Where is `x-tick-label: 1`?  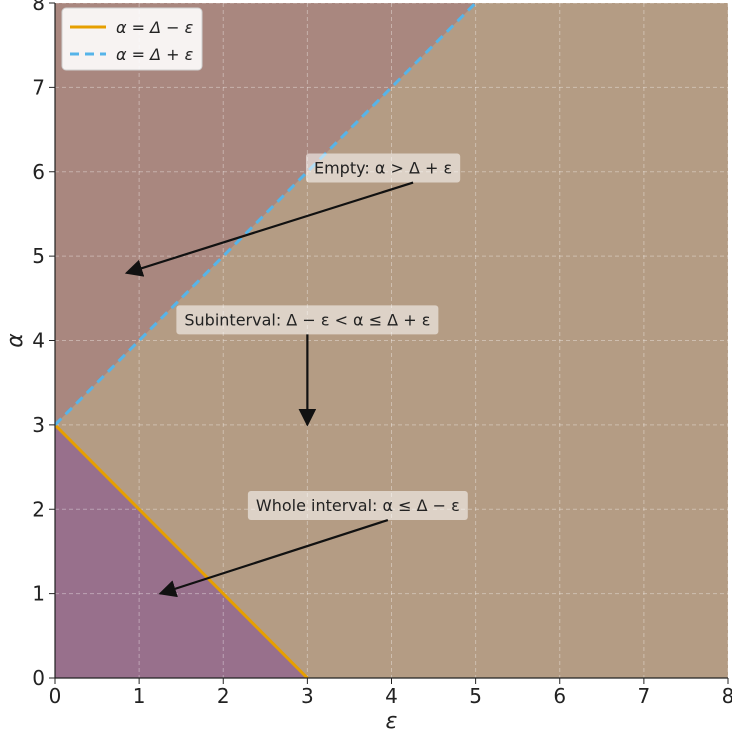
x-tick-label: 1 is located at coordinates (139, 696).